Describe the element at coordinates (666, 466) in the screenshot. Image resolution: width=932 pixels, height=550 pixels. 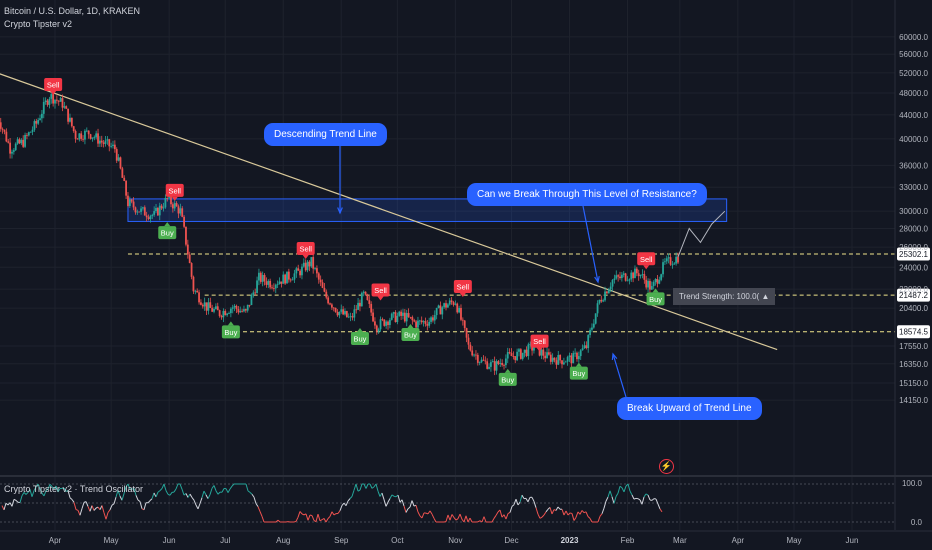
I see `lightning-icon: ⚡` at that location.